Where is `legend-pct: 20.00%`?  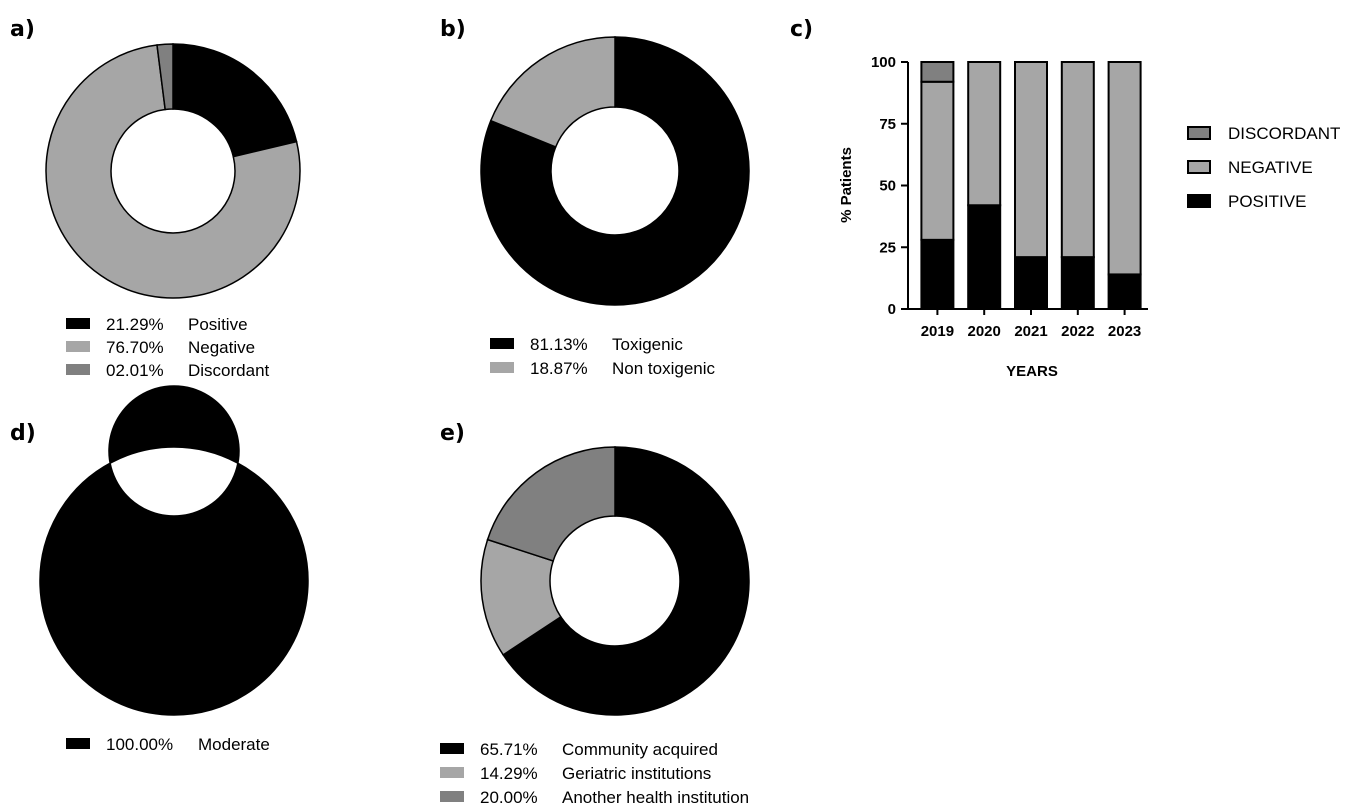 legend-pct: 20.00% is located at coordinates (509, 797).